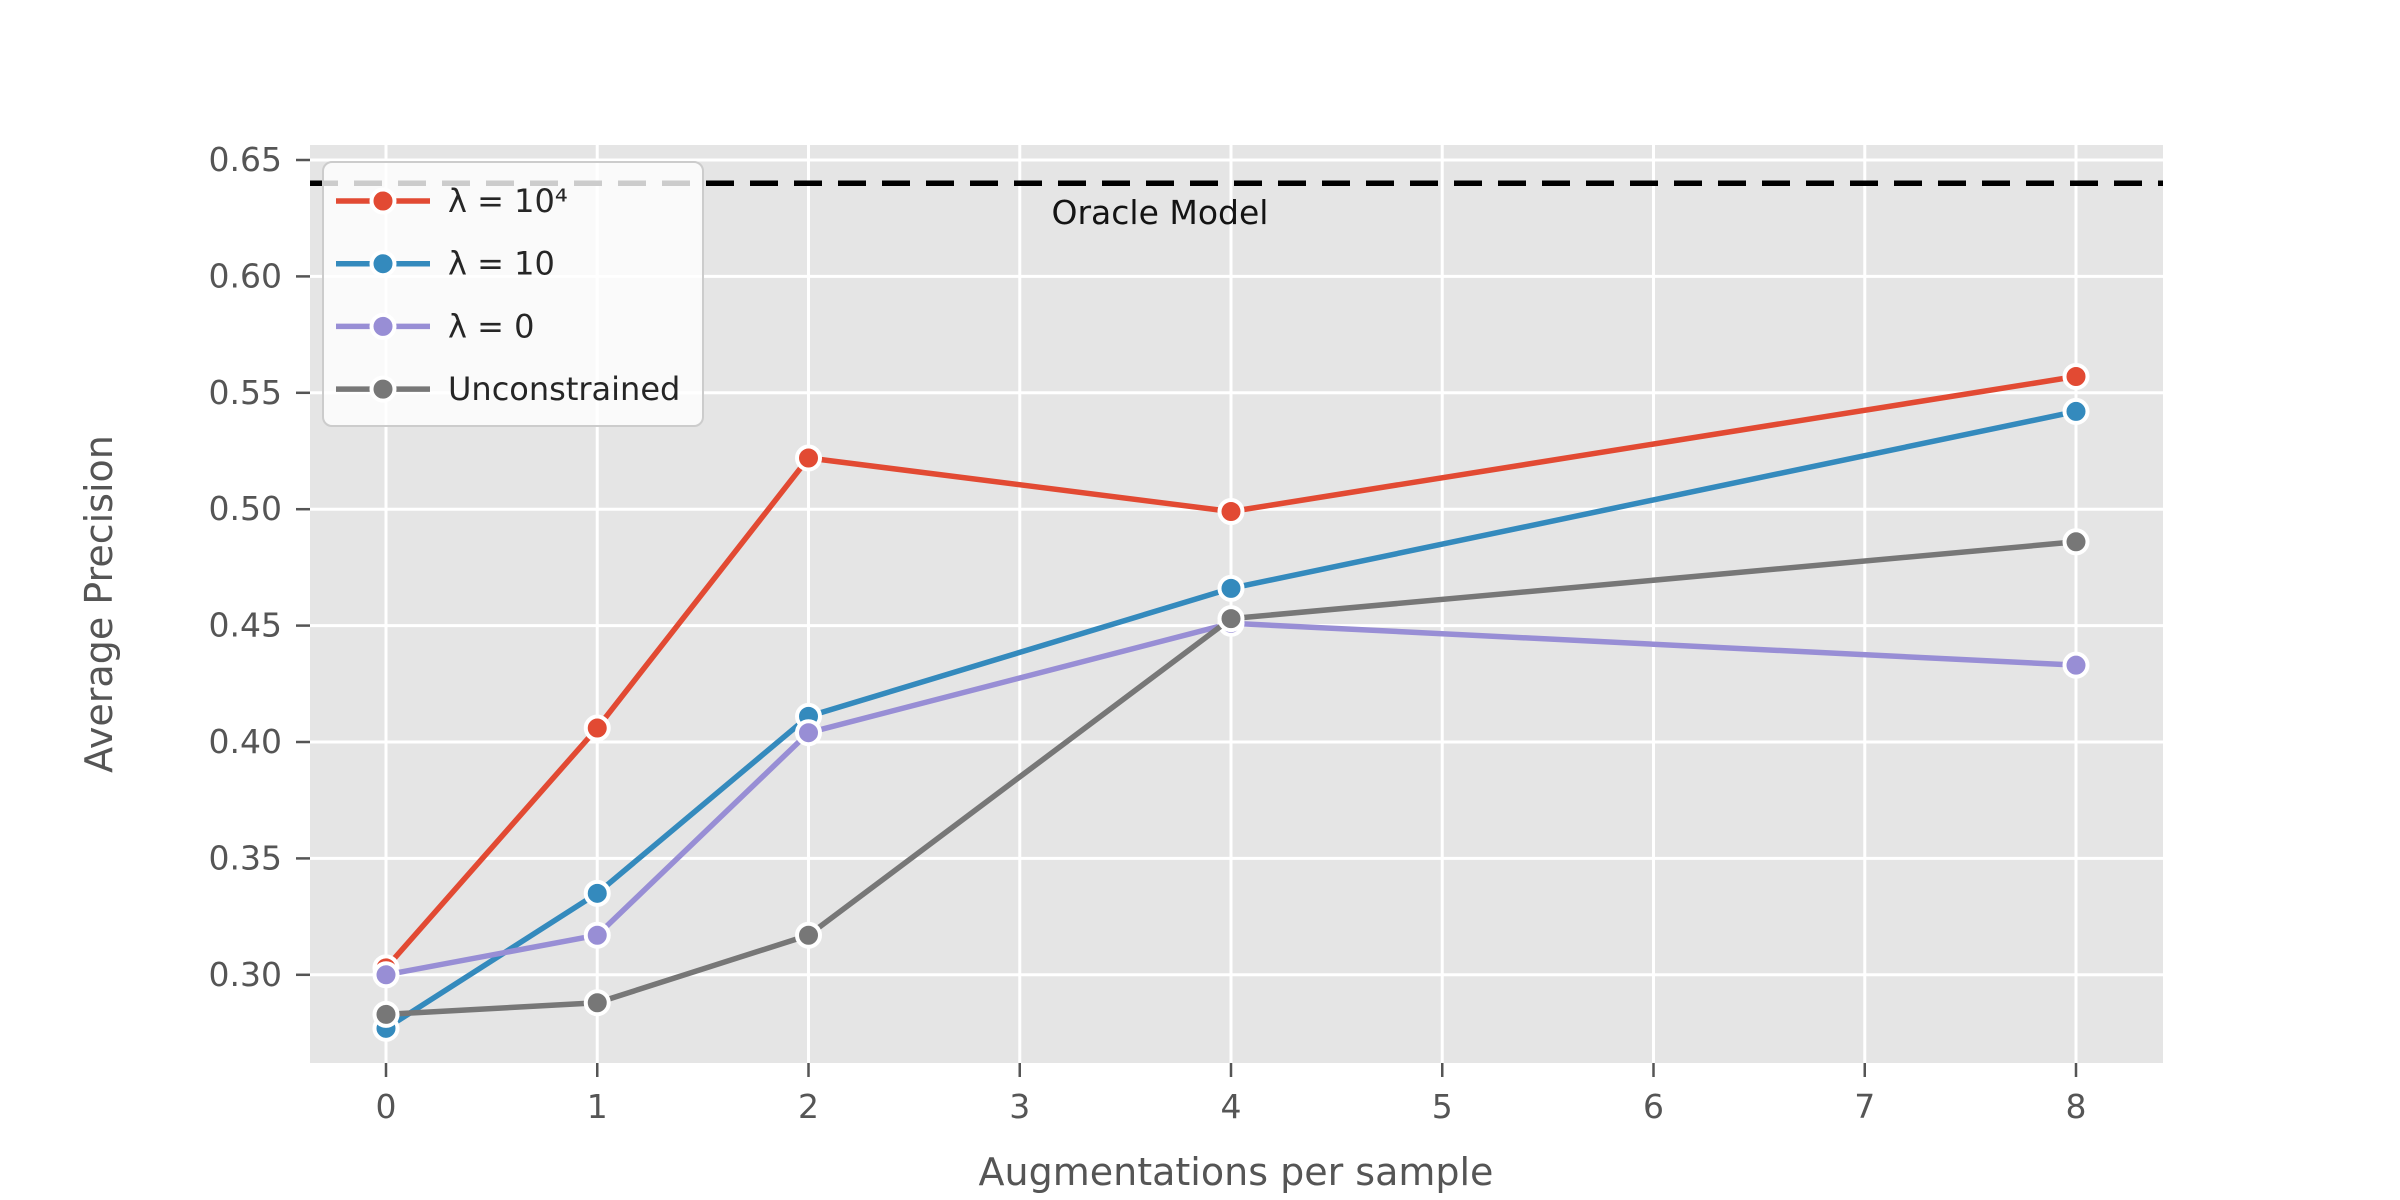 This screenshot has height=1200, width=2400. Describe the element at coordinates (508, 201) in the screenshot. I see `legend-label-0: λ = 10⁴` at that location.